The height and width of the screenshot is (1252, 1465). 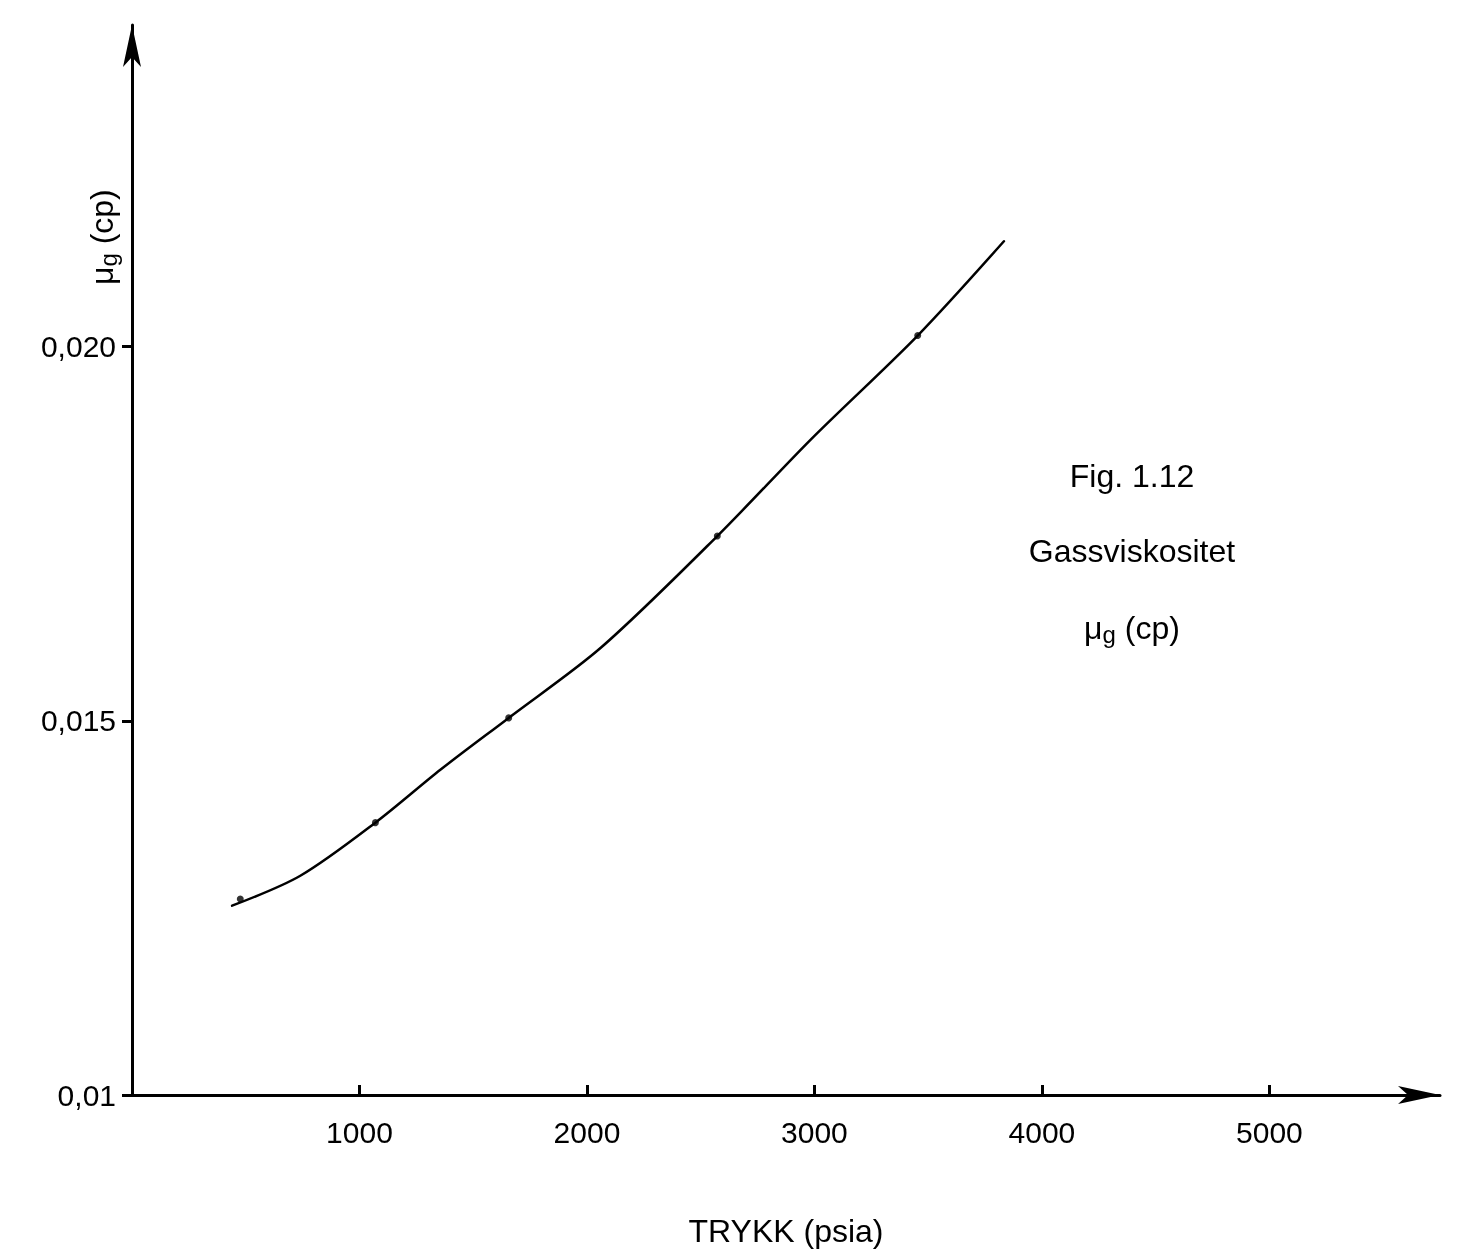 What do you see at coordinates (786, 1231) in the screenshot?
I see `x-axis-title: TRYKK (psia)` at bounding box center [786, 1231].